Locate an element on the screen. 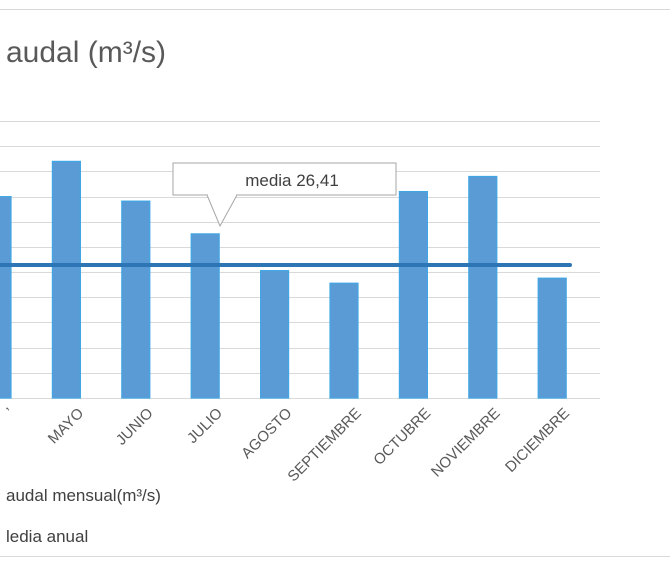 Image resolution: width=670 pixels, height=567 pixels. bar-’ is located at coordinates (6, 297).